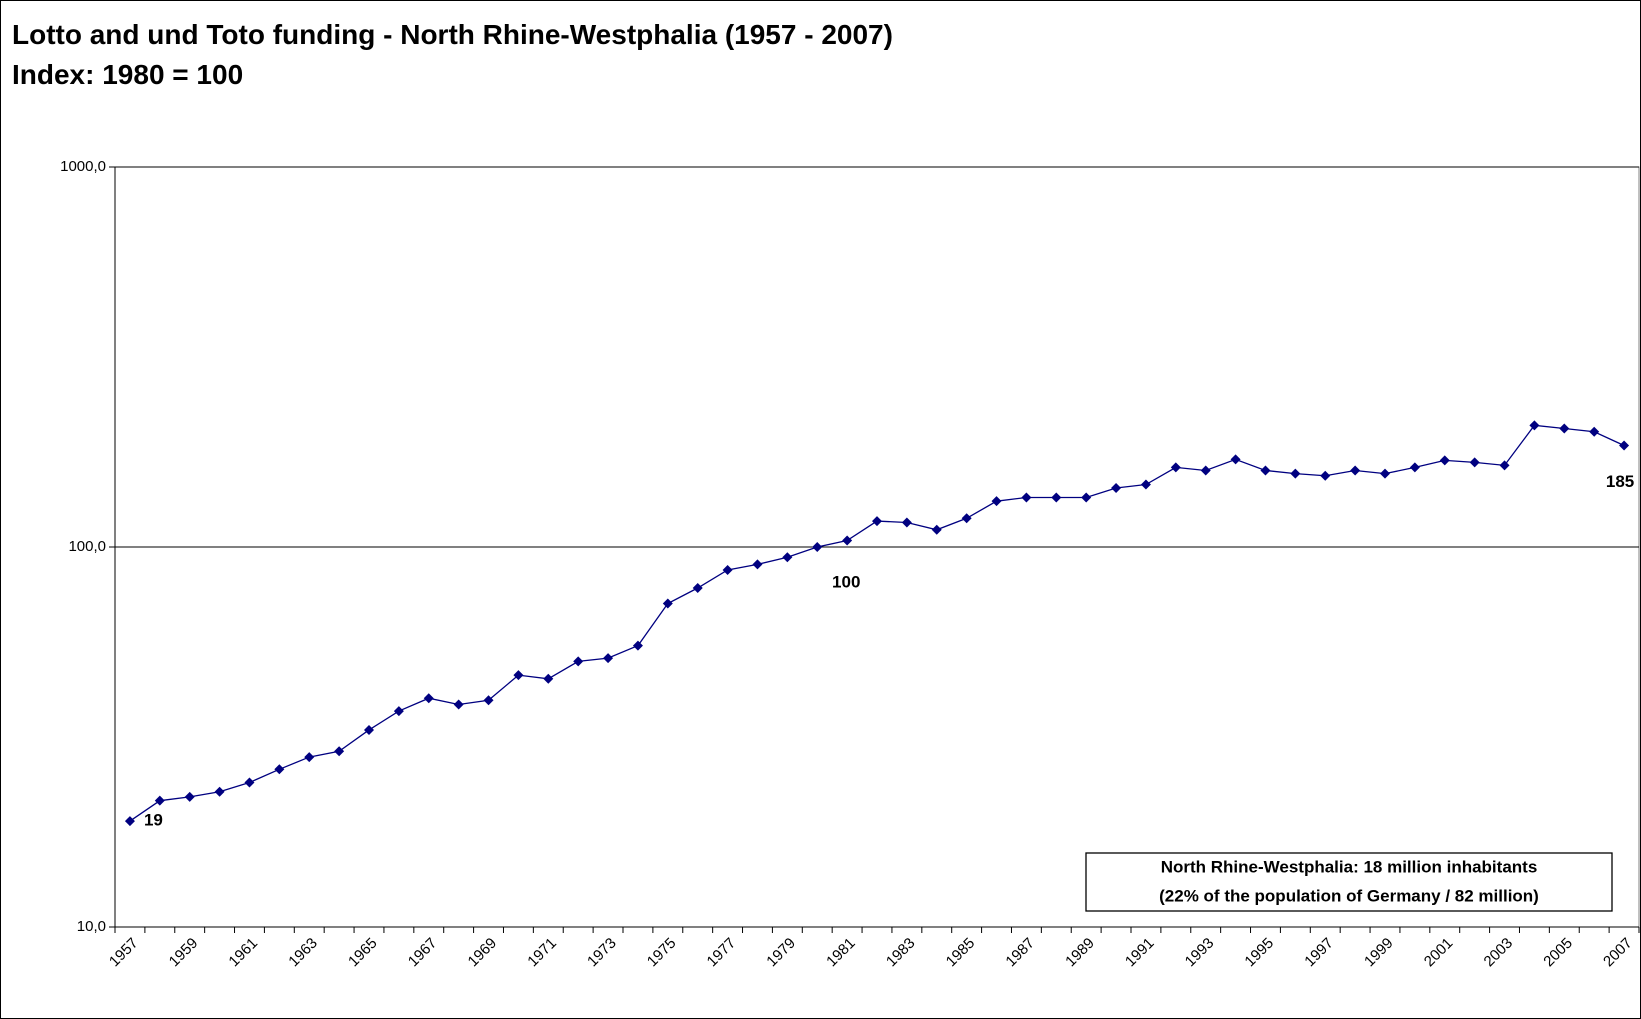  I want to click on y-tick-label: 100,0, so click(87, 546).